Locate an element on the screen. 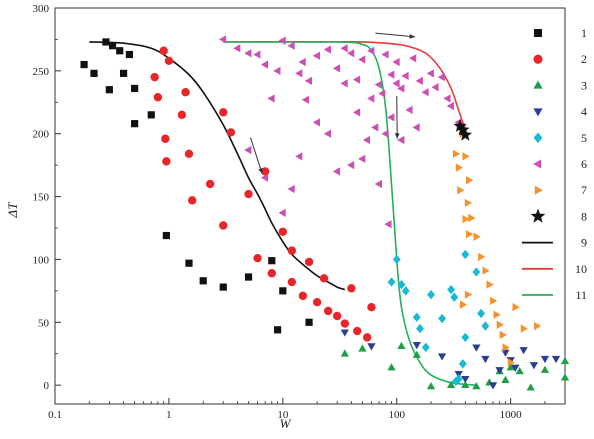 This screenshot has width=594, height=439. y-tick-label: 300 is located at coordinates (41, 9).